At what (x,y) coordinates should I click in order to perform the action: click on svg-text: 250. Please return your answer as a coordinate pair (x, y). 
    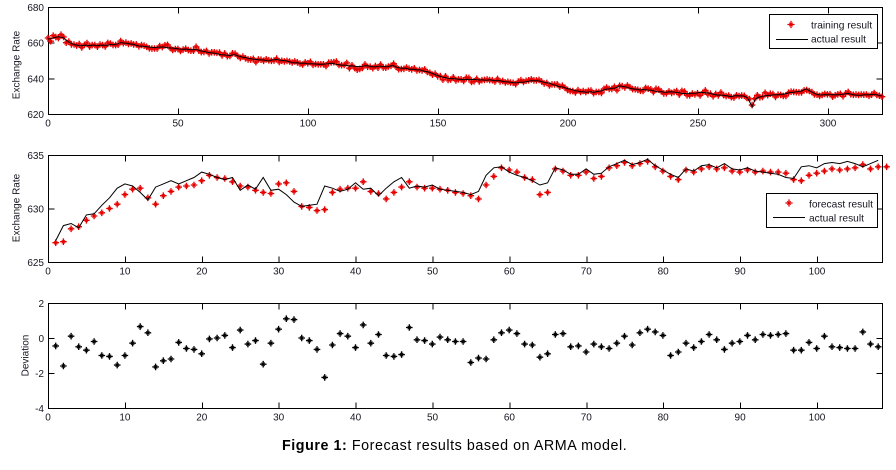
    Looking at the image, I should click on (698, 124).